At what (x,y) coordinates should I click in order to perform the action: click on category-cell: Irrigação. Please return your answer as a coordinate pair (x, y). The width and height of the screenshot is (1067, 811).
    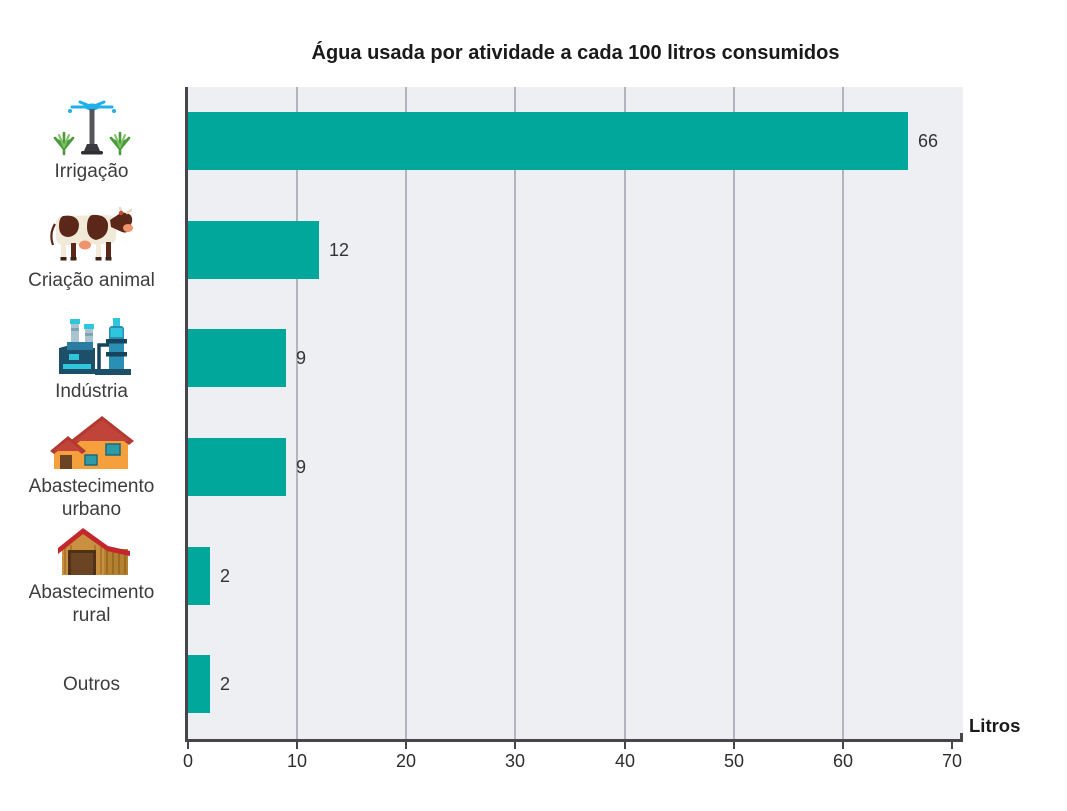
    Looking at the image, I should click on (91, 141).